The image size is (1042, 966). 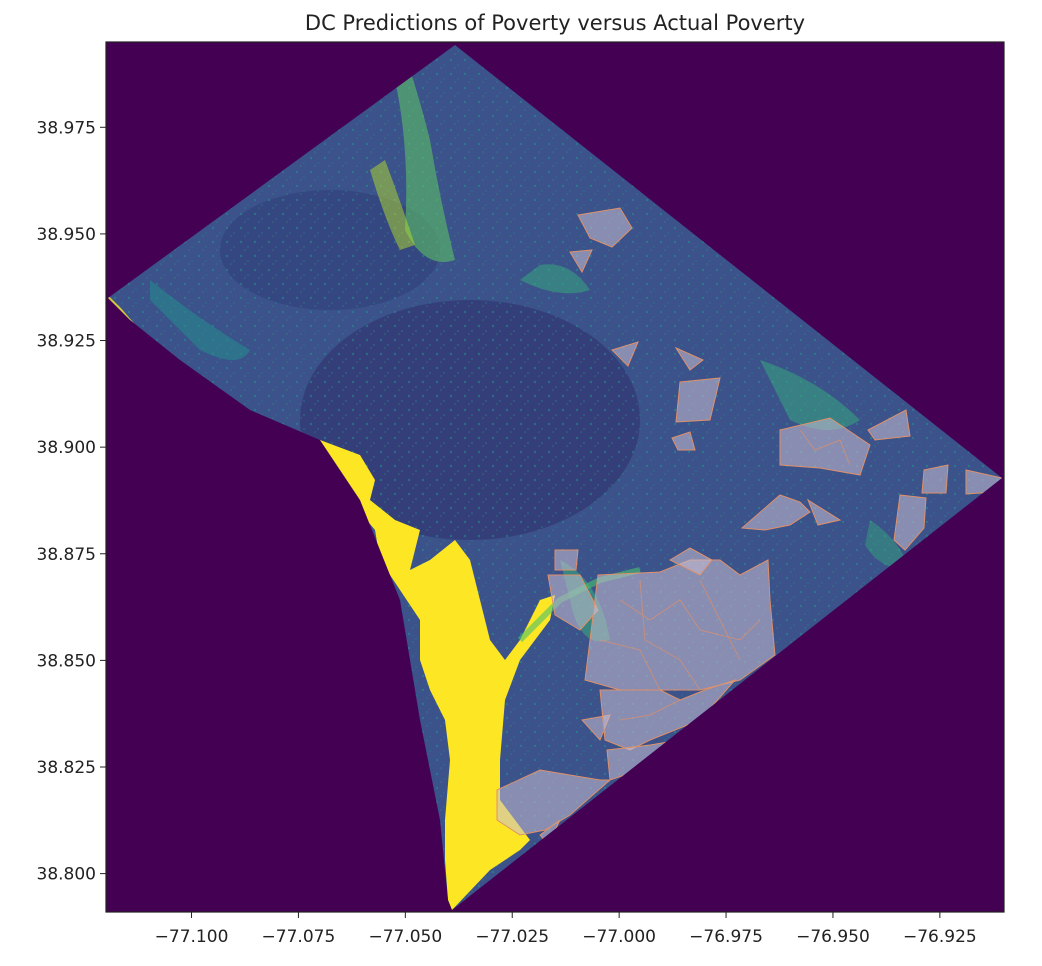 I want to click on x-tick-label: −77.000, so click(x=619, y=937).